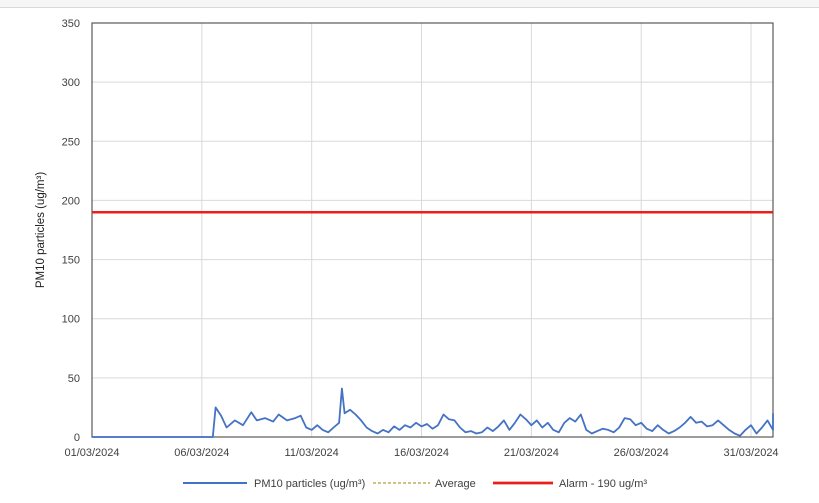  I want to click on x-tick-label: 16/03/2024, so click(421, 453).